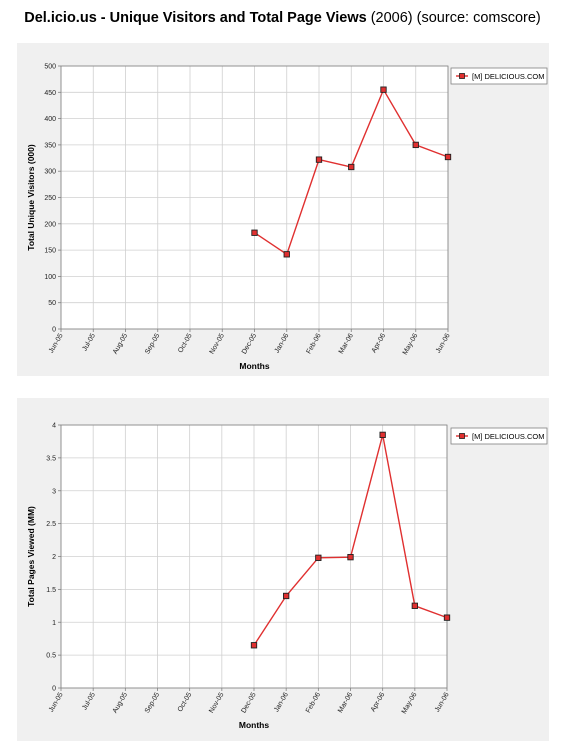 Image resolution: width=565 pixels, height=748 pixels. What do you see at coordinates (50, 224) in the screenshot?
I see `y-tick-label: 200` at bounding box center [50, 224].